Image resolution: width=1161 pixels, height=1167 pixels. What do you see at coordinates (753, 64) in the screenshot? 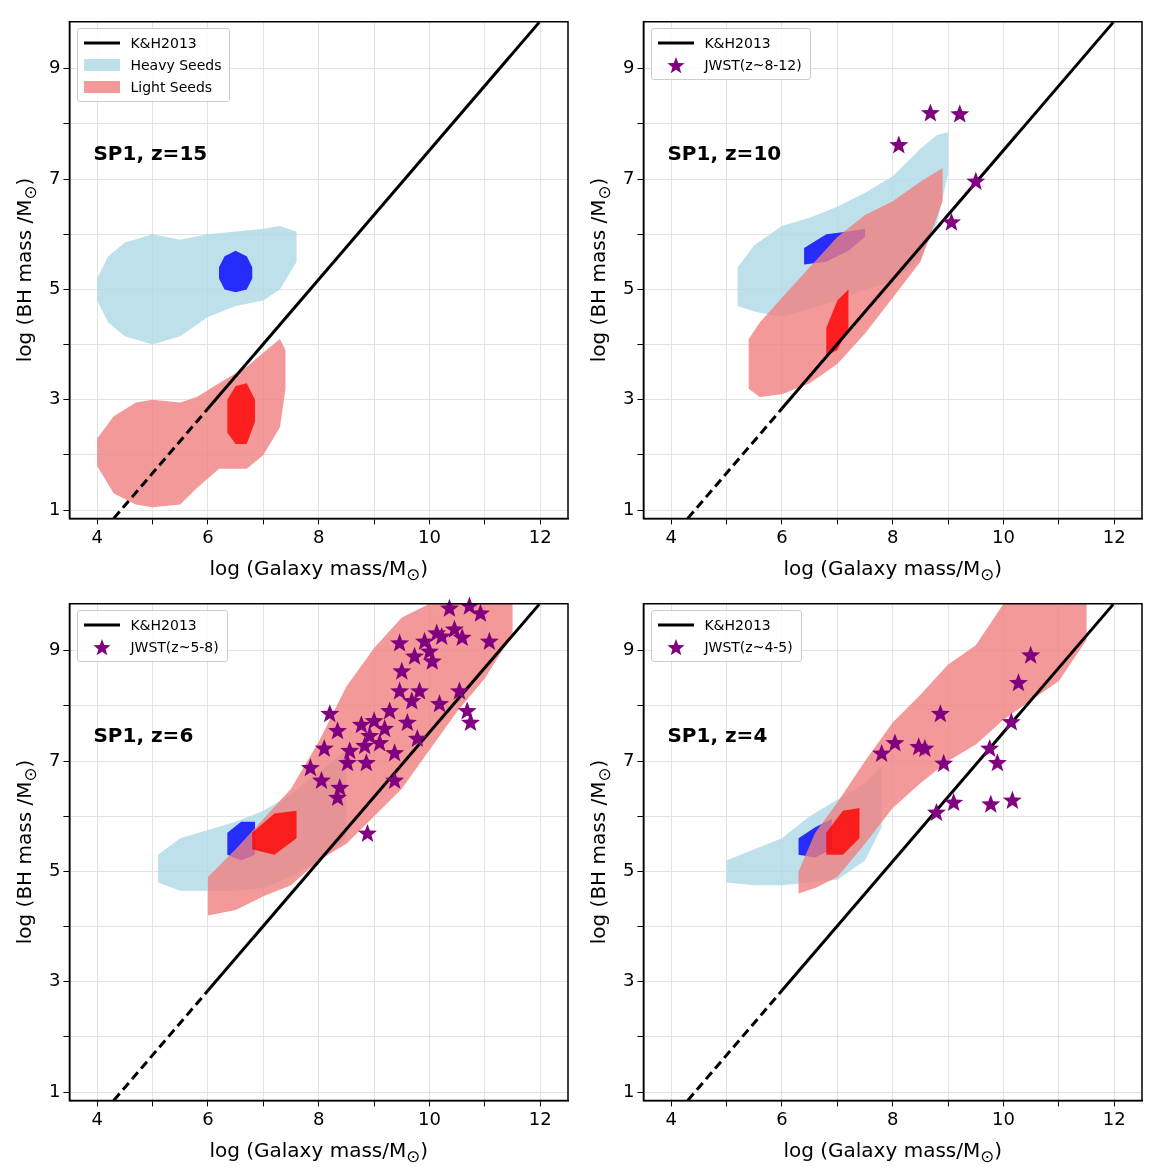
I see `legend-label: JWST(z~8-12)` at bounding box center [753, 64].